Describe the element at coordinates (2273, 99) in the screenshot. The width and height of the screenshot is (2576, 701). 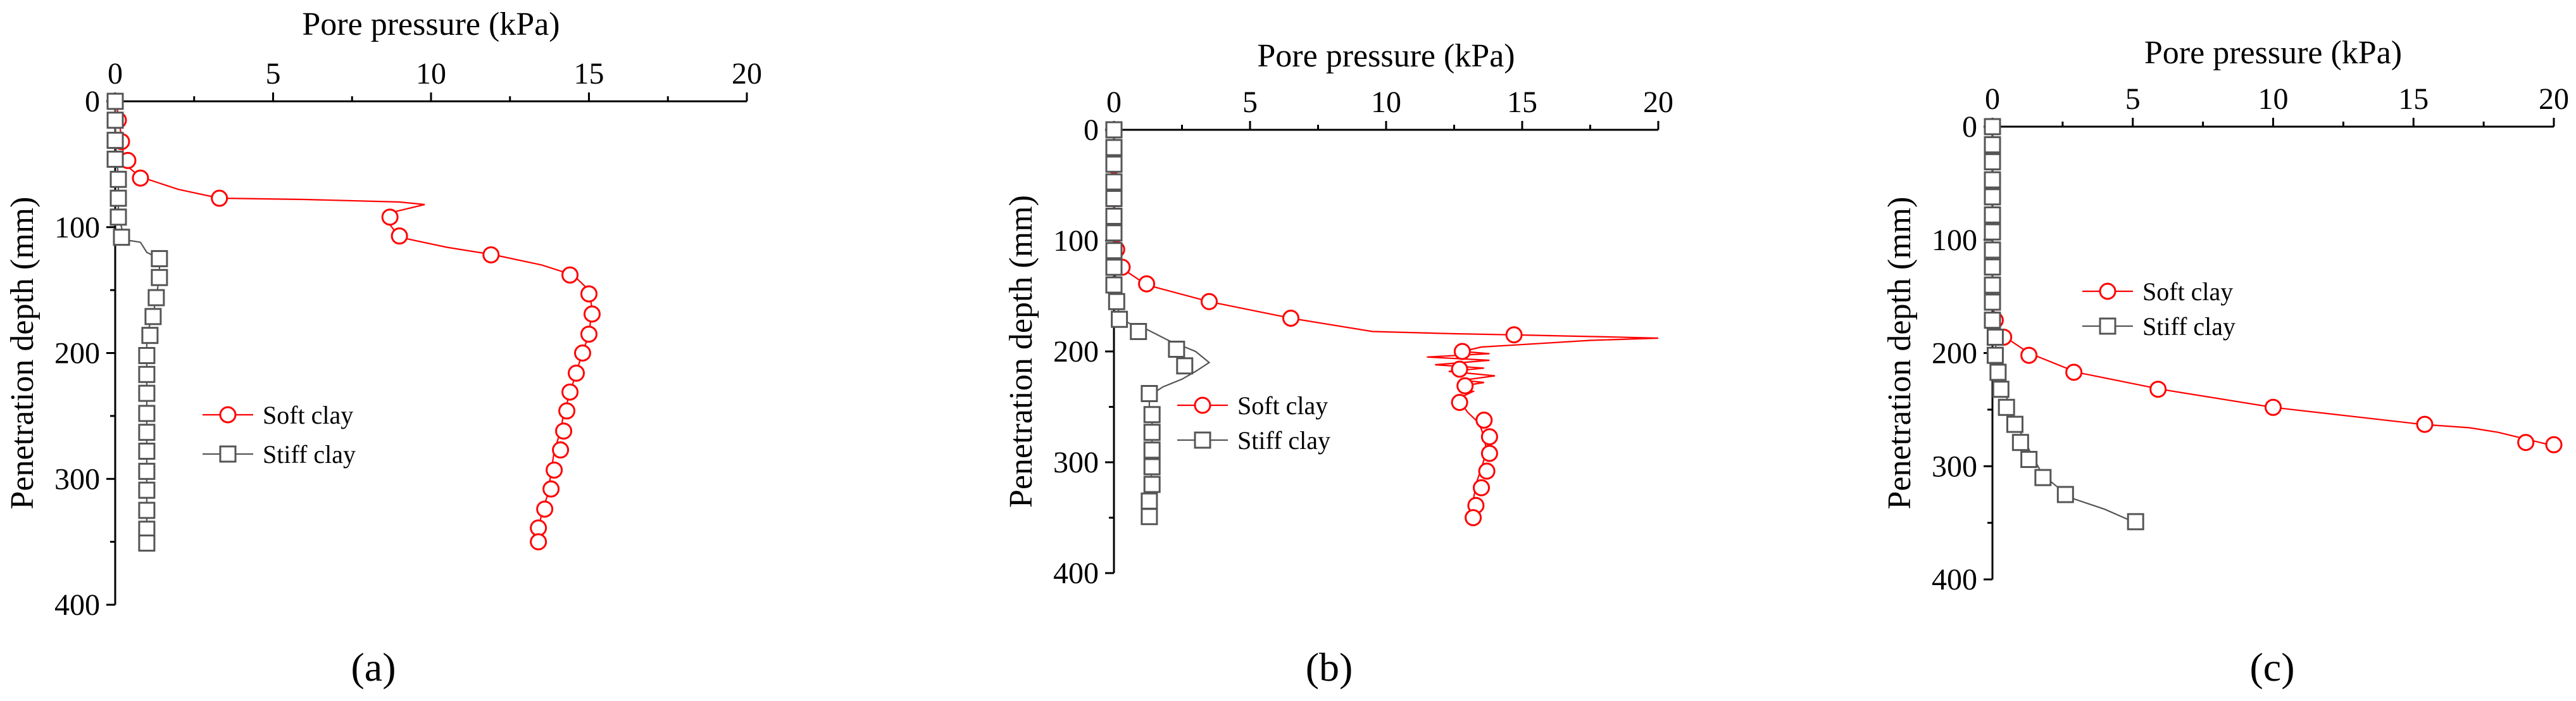
I see `x-tick-label: 10` at that location.